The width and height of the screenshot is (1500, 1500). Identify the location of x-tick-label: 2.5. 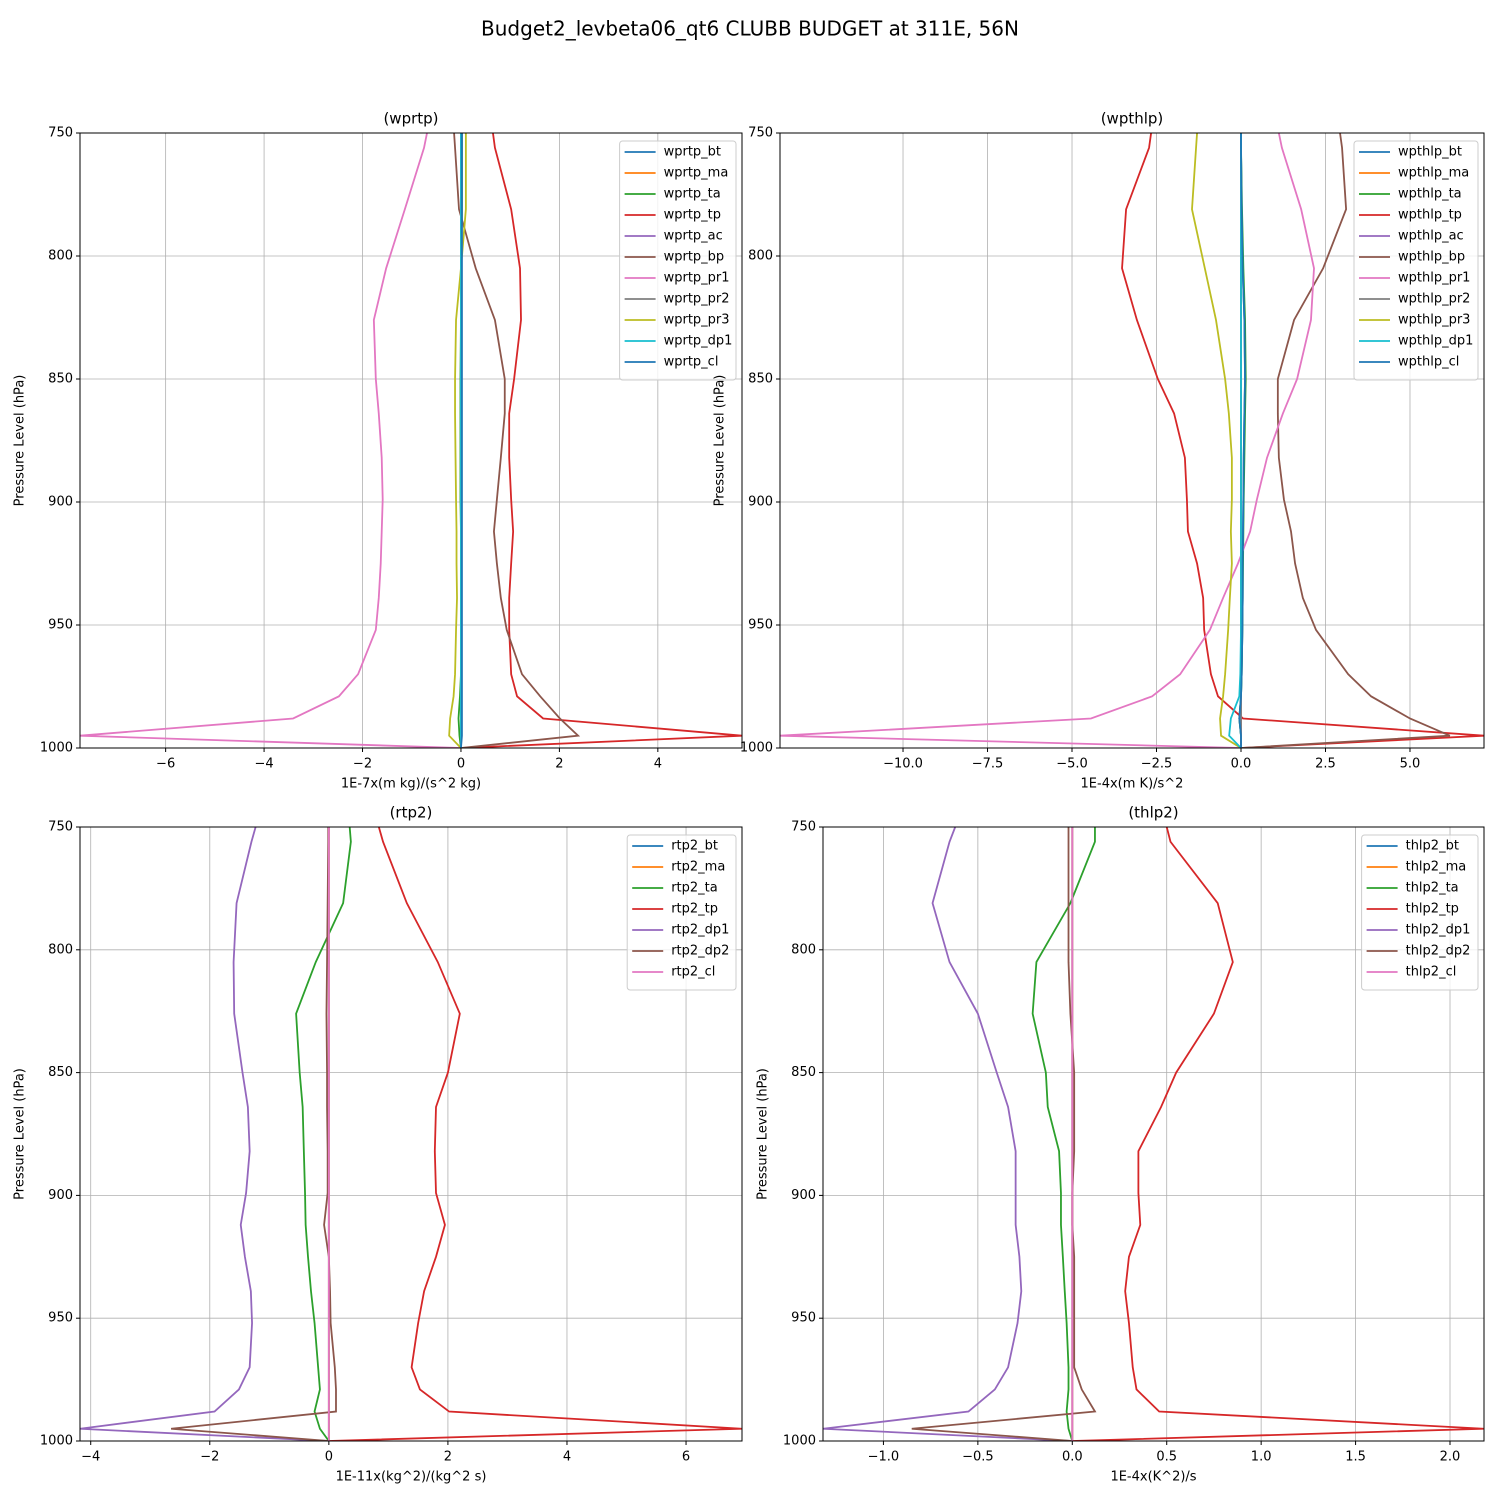
(1325, 764).